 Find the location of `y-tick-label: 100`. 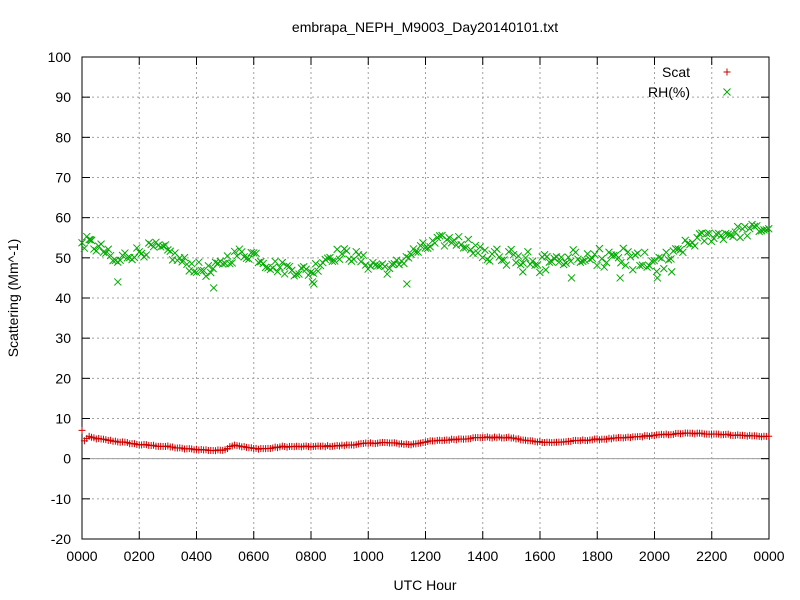

y-tick-label: 100 is located at coordinates (60, 57).